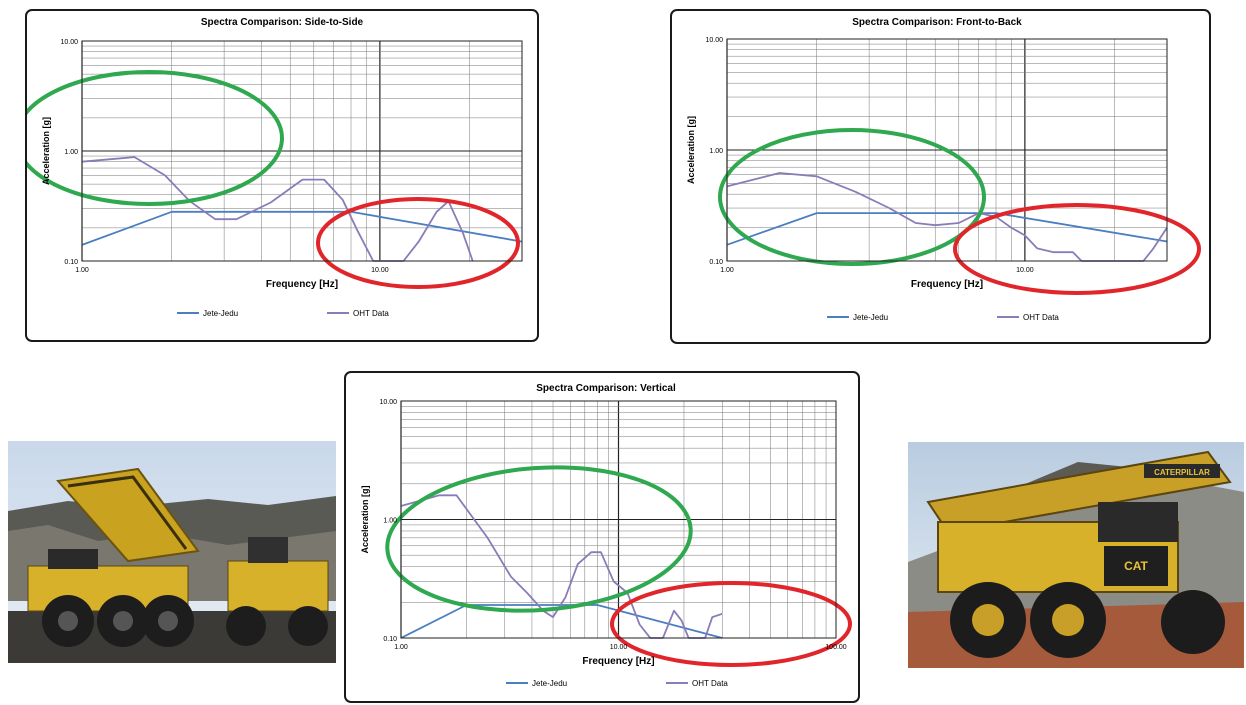  Describe the element at coordinates (282, 22) in the screenshot. I see `chart-title: Spectra Comparison: Side-to-Side` at that location.